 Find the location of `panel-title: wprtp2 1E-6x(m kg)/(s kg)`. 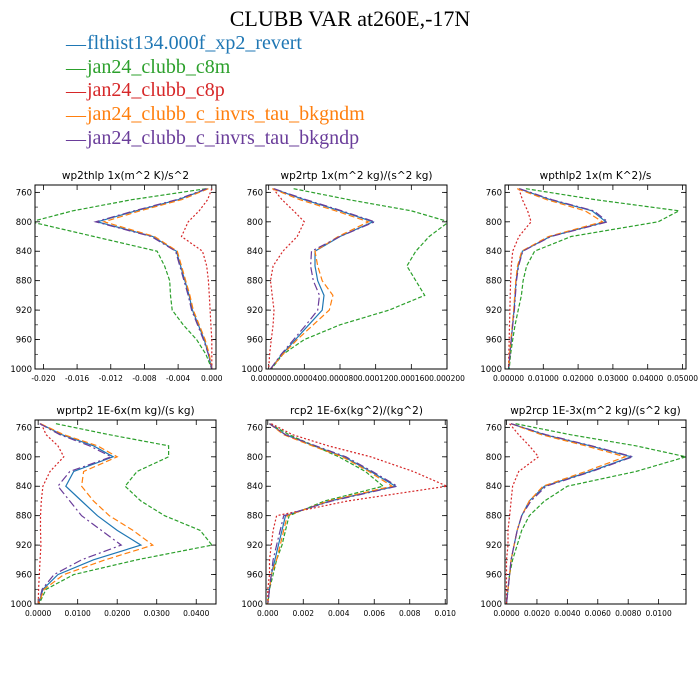

panel-title: wprtp2 1E-6x(m kg)/(s kg) is located at coordinates (125, 411).